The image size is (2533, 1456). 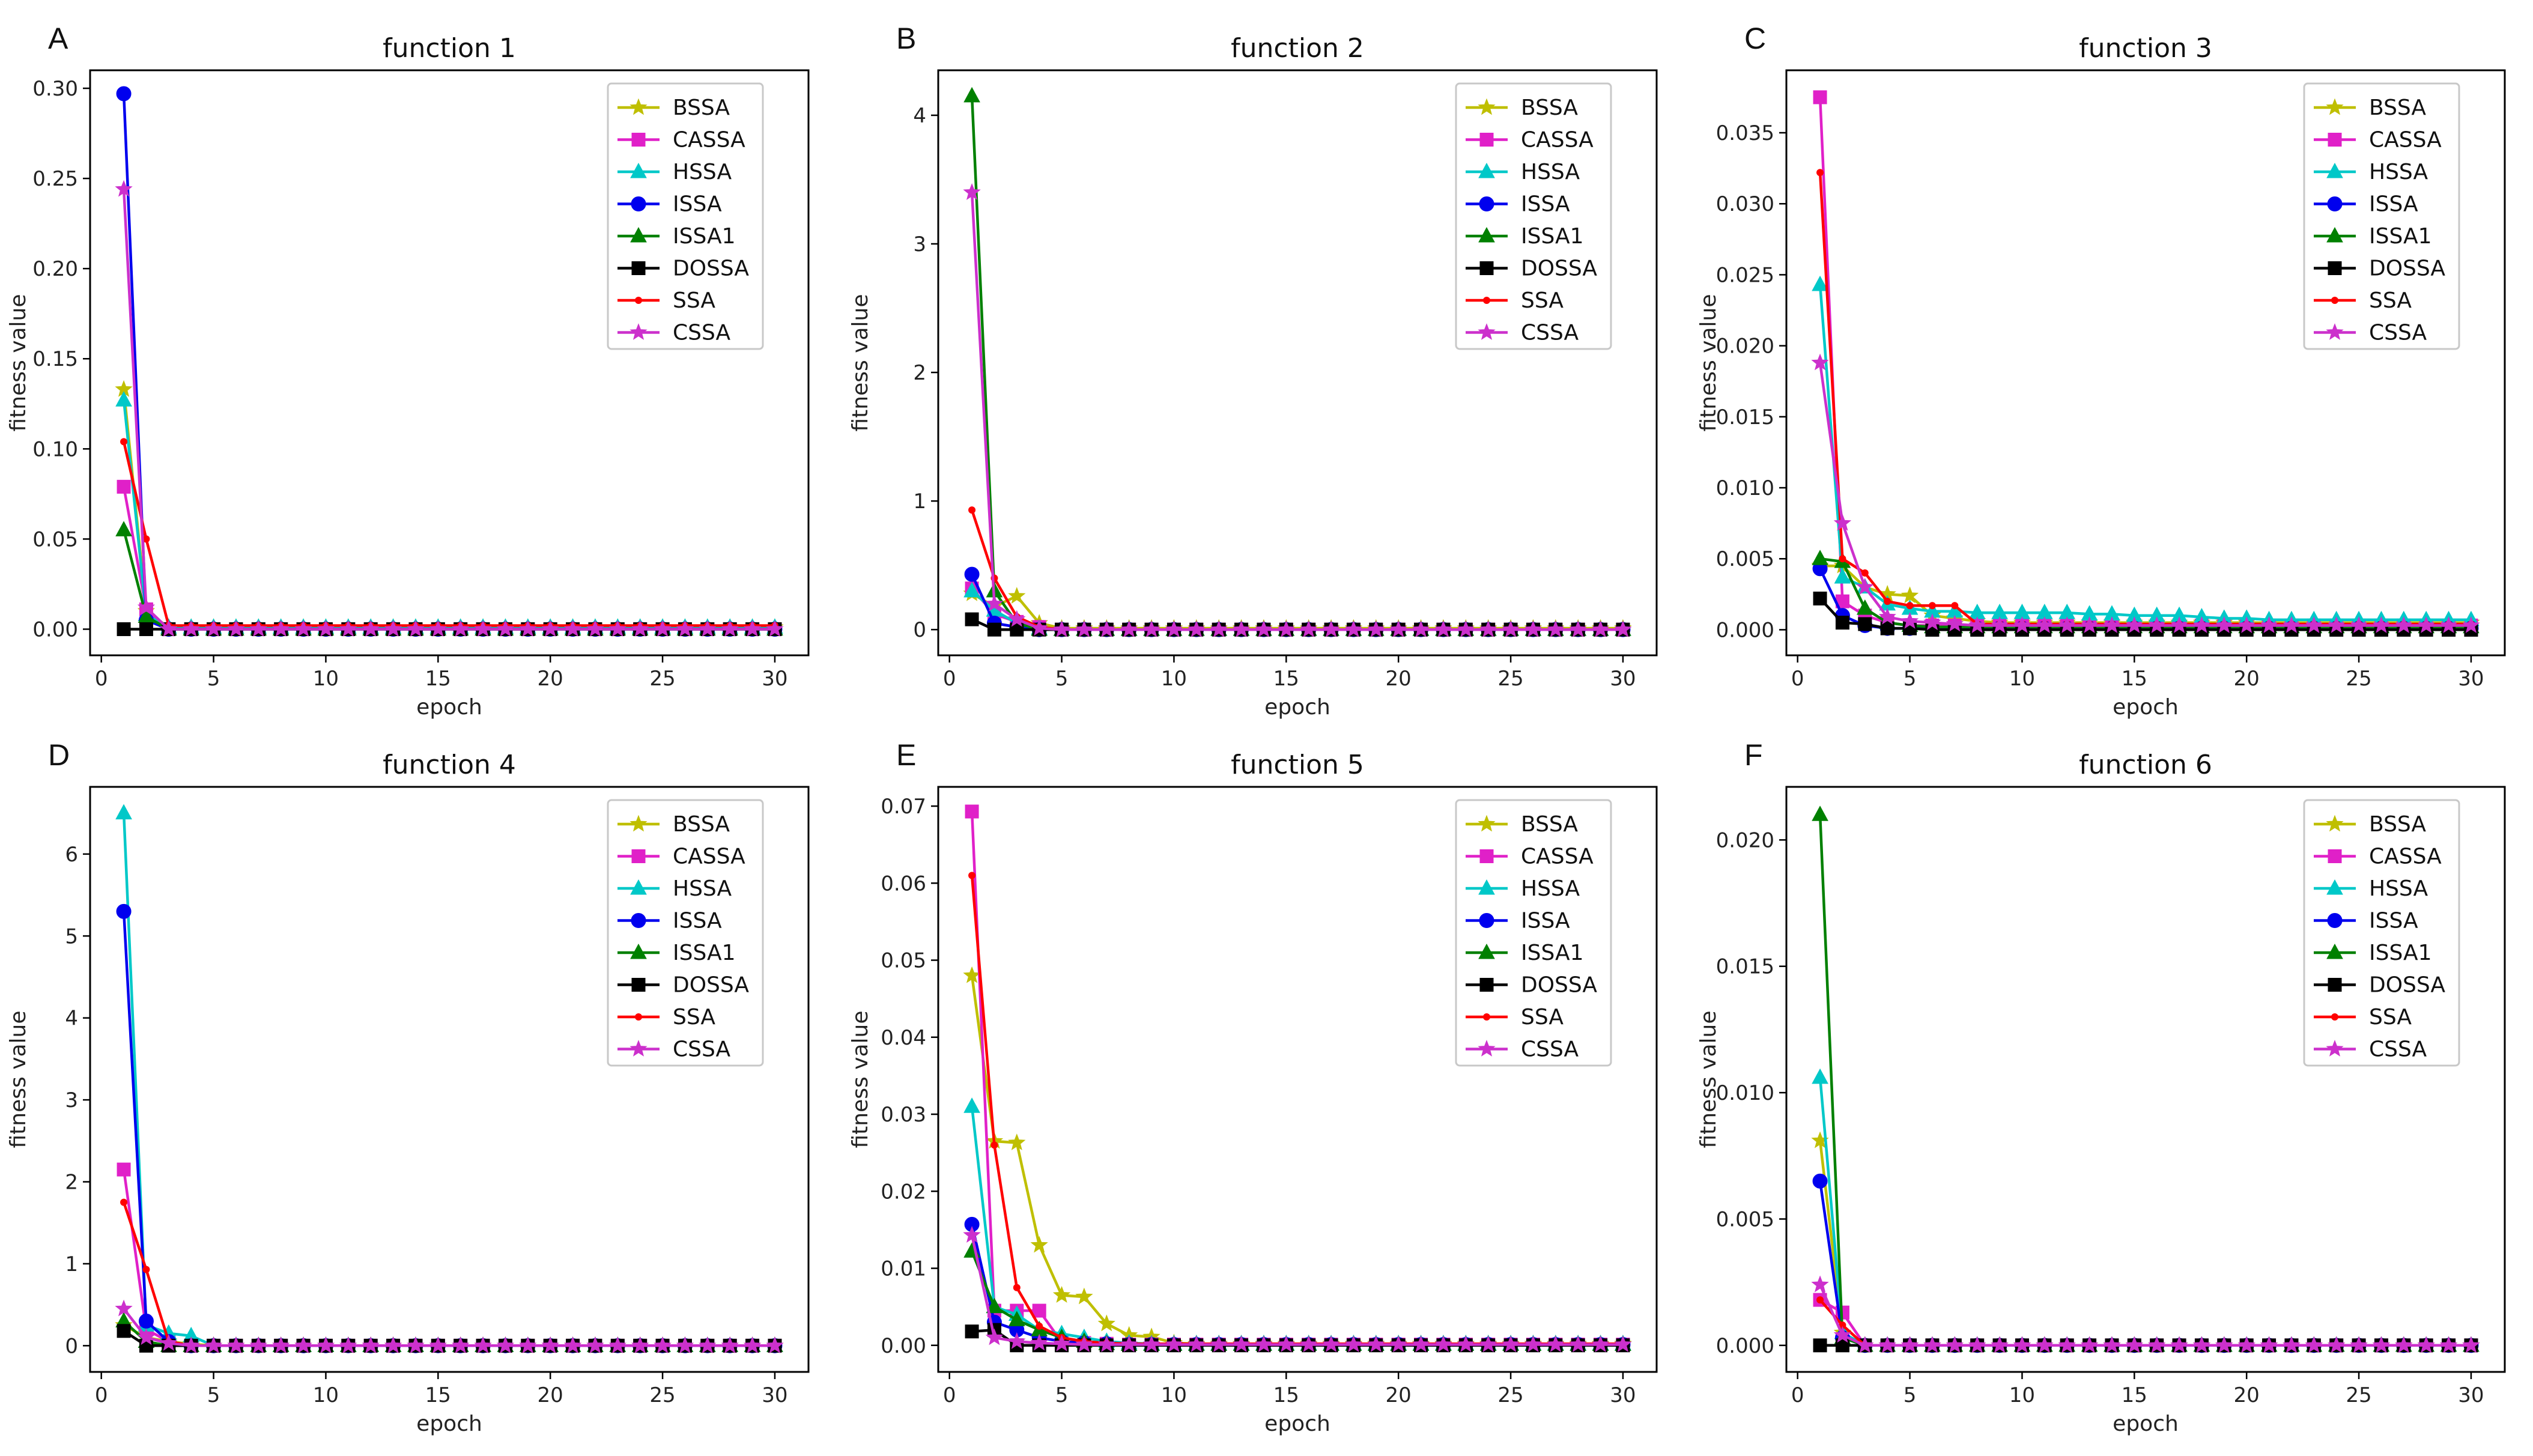 What do you see at coordinates (450, 508) in the screenshot?
I see `series-bssa` at bounding box center [450, 508].